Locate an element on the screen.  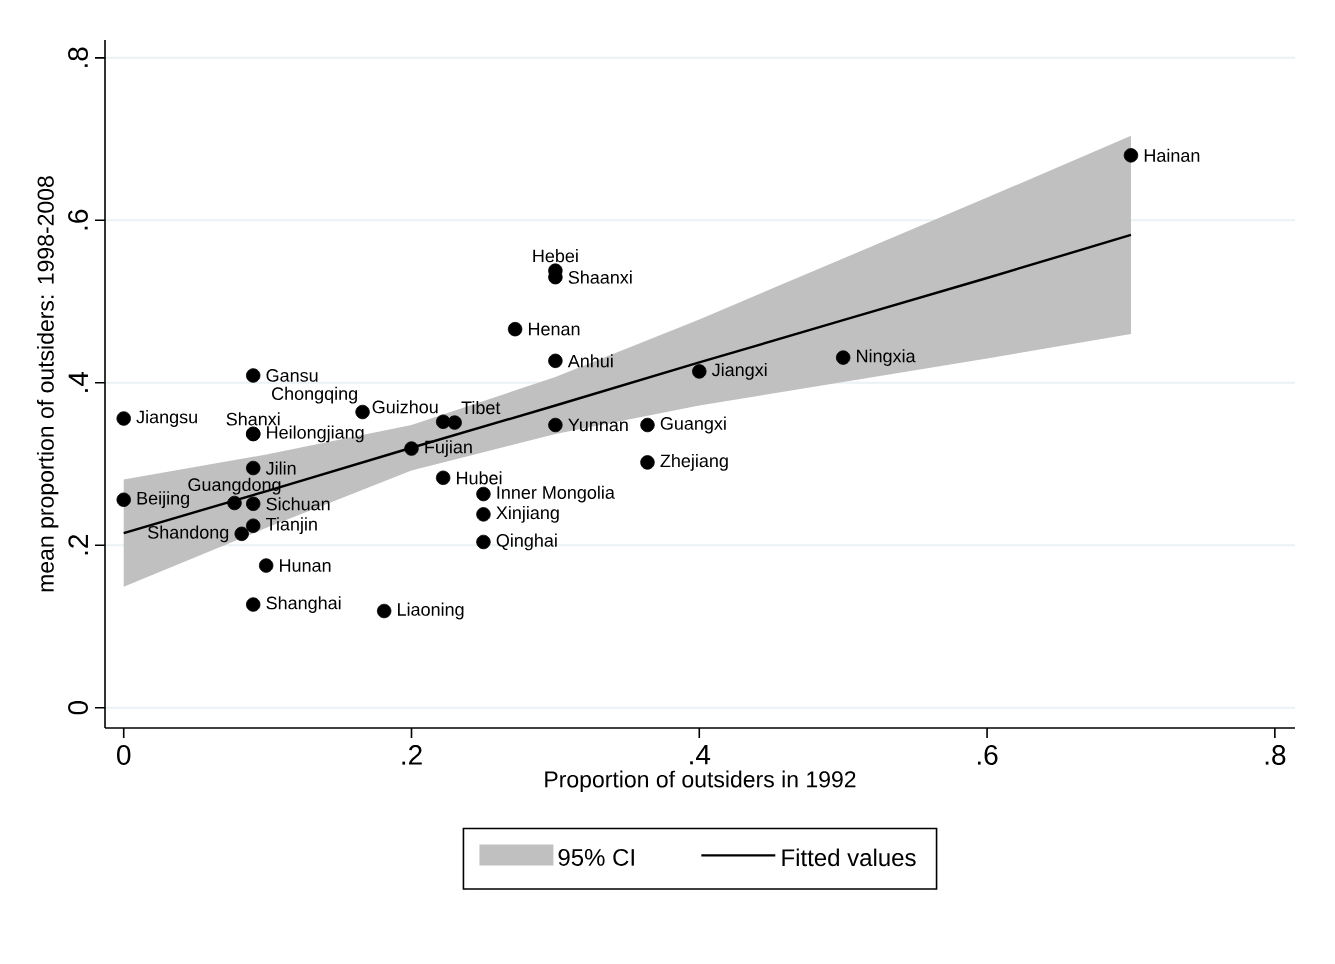
y-tick-label: .2 is located at coordinates (78, 544).